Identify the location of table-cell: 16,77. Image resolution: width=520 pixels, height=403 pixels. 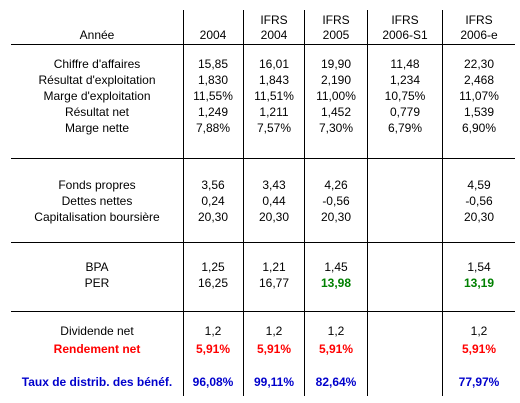
(274, 283).